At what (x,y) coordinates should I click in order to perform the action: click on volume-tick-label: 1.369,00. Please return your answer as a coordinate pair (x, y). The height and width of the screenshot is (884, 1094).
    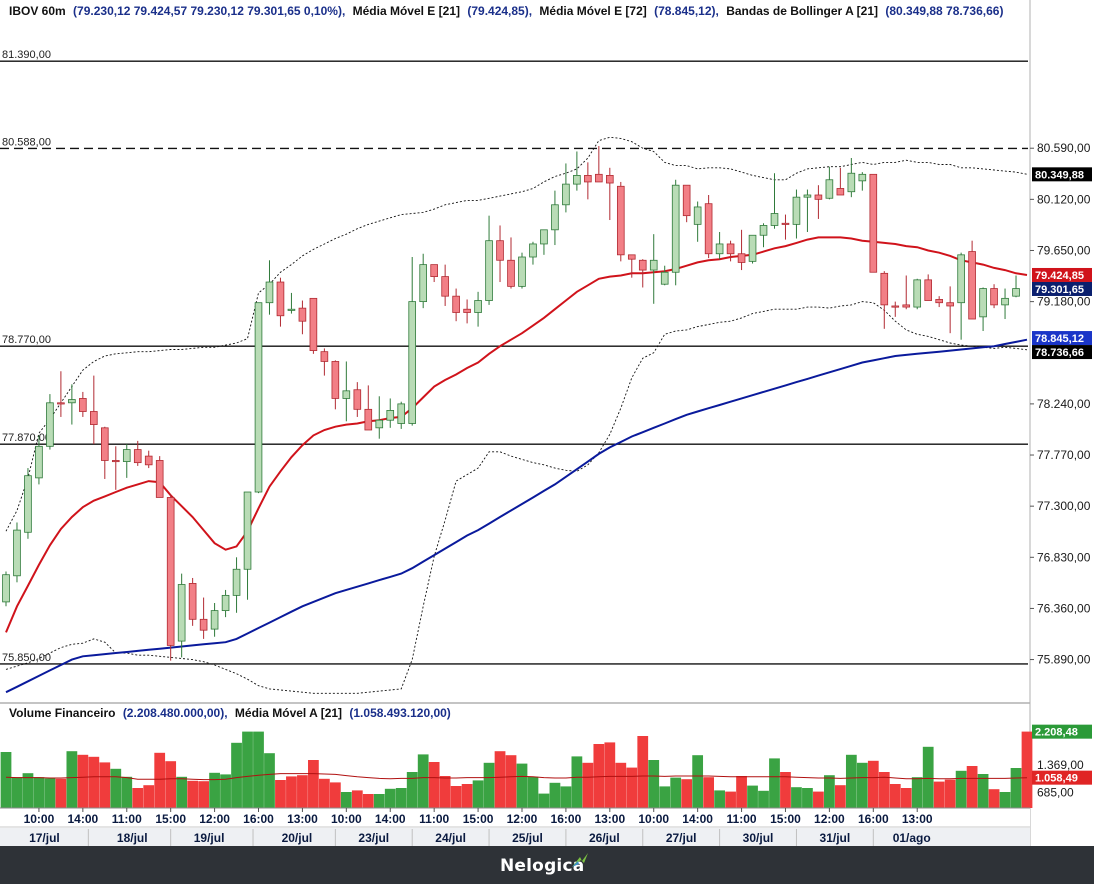
    Looking at the image, I should click on (1060, 765).